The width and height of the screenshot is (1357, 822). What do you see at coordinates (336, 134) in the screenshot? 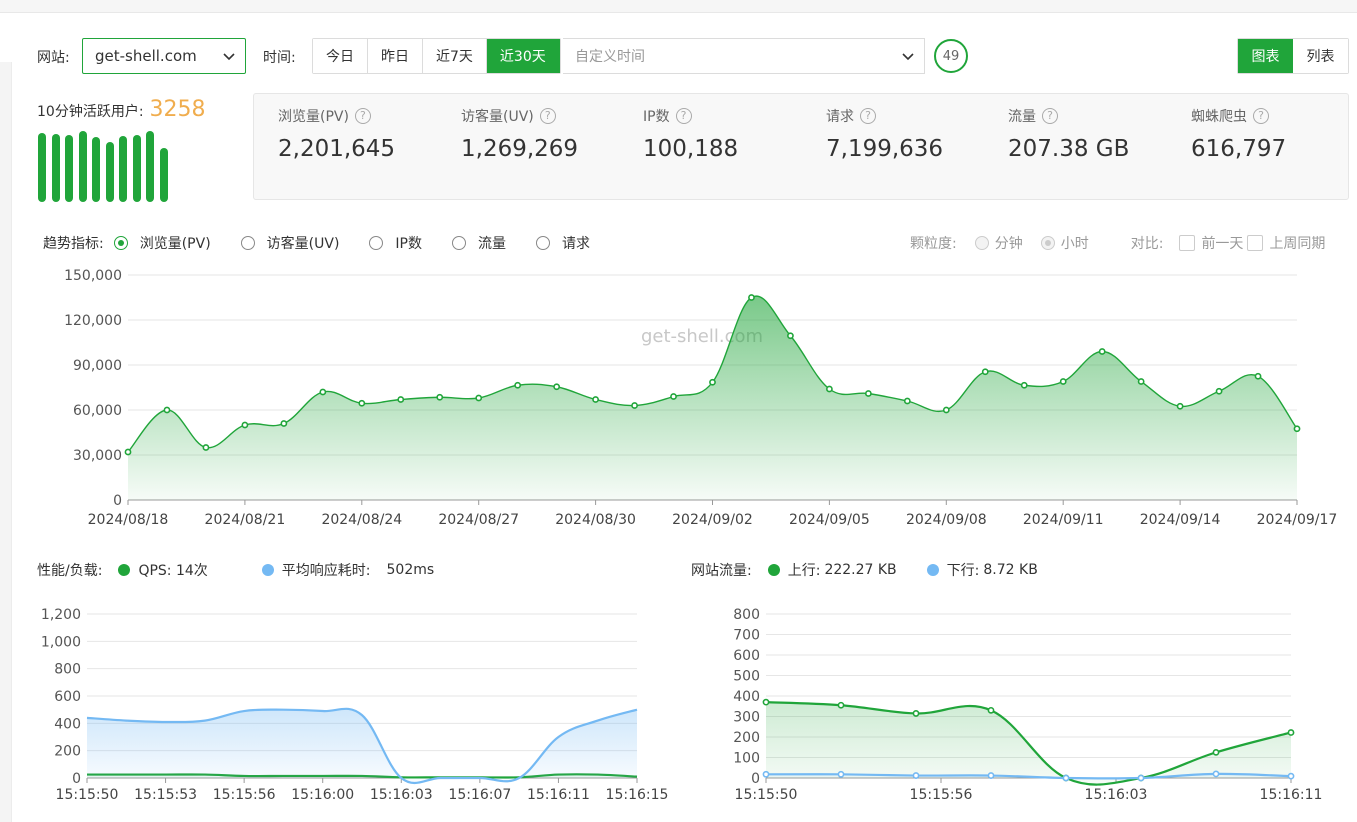
I see `stat-pv: 浏览量(PV)? 2,201,645` at bounding box center [336, 134].